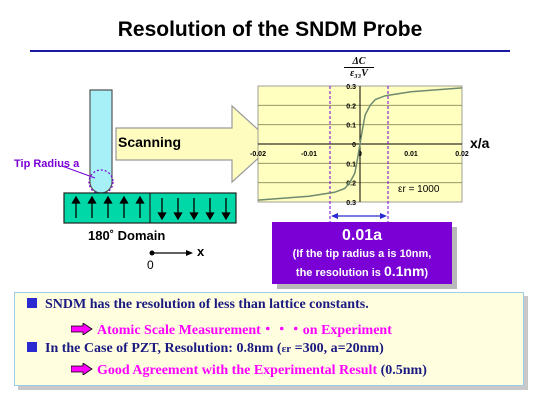  I want to click on chart-ylabel: ΔC ε₃₃V, so click(359, 67).